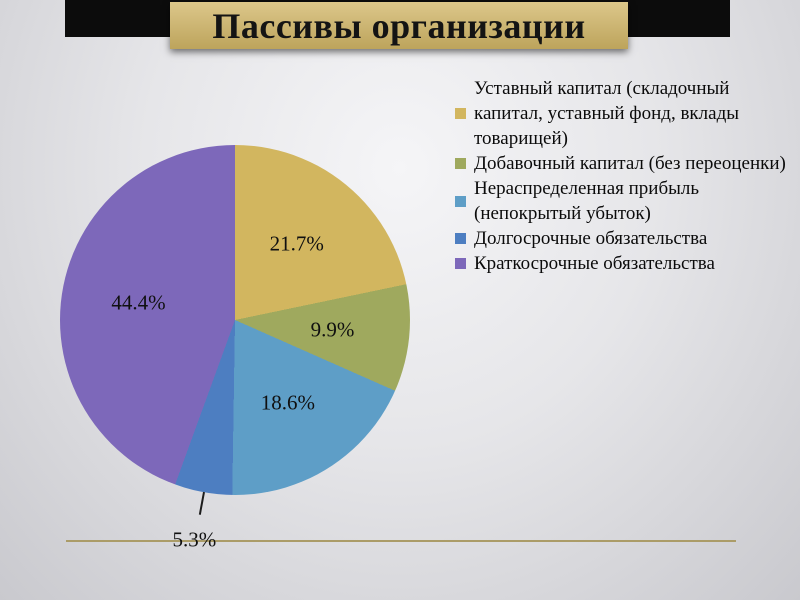 The image size is (800, 600). I want to click on pie-slice-value: 18.6%, so click(287, 402).